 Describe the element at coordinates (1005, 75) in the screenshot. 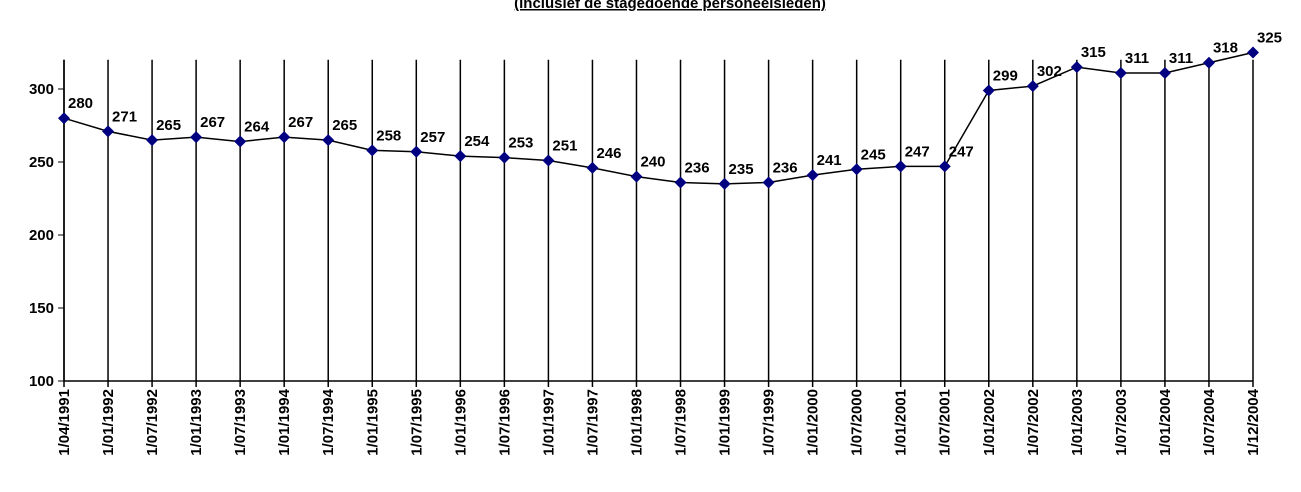

I see `data-label: 299` at that location.